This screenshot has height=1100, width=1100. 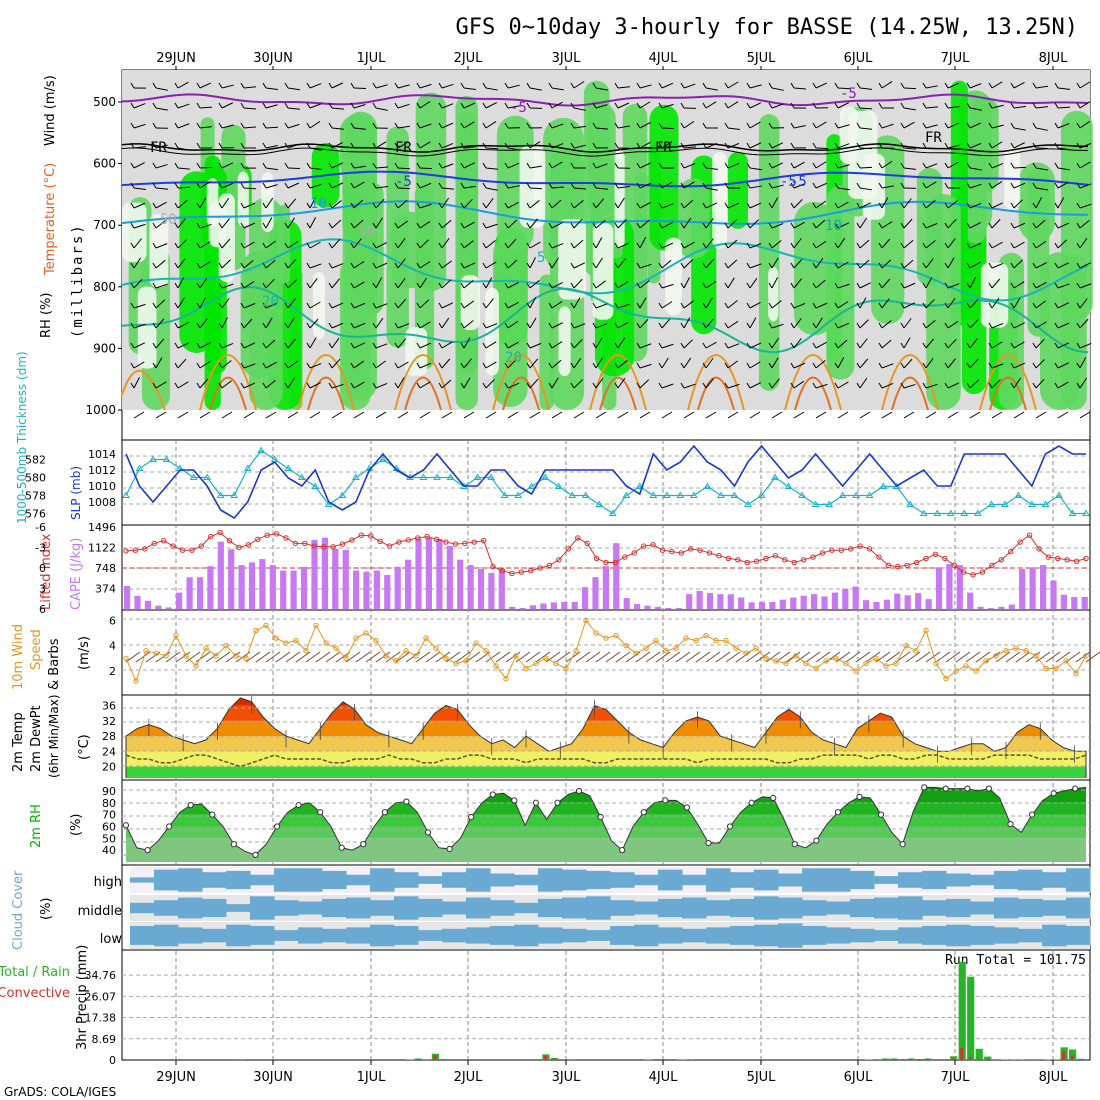 What do you see at coordinates (46, 571) in the screenshot?
I see `label-lifted-index: Lifted Index` at bounding box center [46, 571].